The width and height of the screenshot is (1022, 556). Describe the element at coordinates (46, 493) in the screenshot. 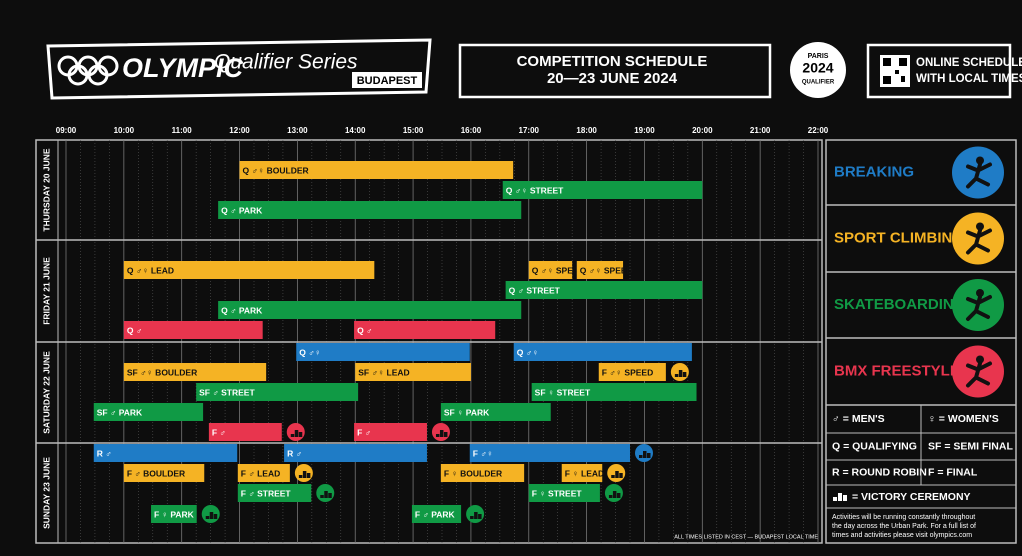

I see `day-label: SUNDAY 23 JUNE` at that location.